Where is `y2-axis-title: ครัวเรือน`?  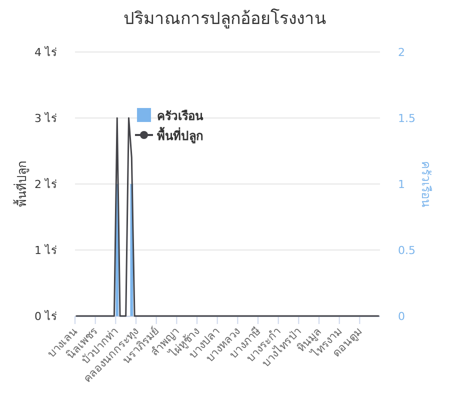
y2-axis-title: ครัวเรือน is located at coordinates (426, 184).